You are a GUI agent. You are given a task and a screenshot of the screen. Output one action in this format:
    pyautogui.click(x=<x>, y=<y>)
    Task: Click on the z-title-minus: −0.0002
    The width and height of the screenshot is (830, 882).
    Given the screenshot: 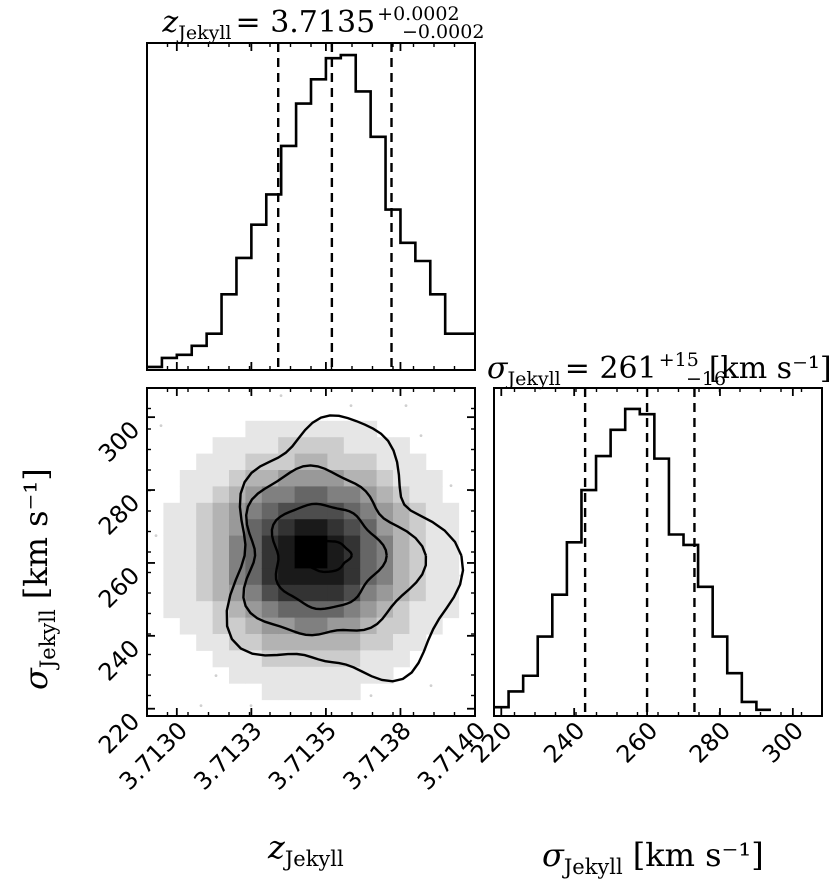 What is the action you would take?
    pyautogui.click(x=443, y=32)
    